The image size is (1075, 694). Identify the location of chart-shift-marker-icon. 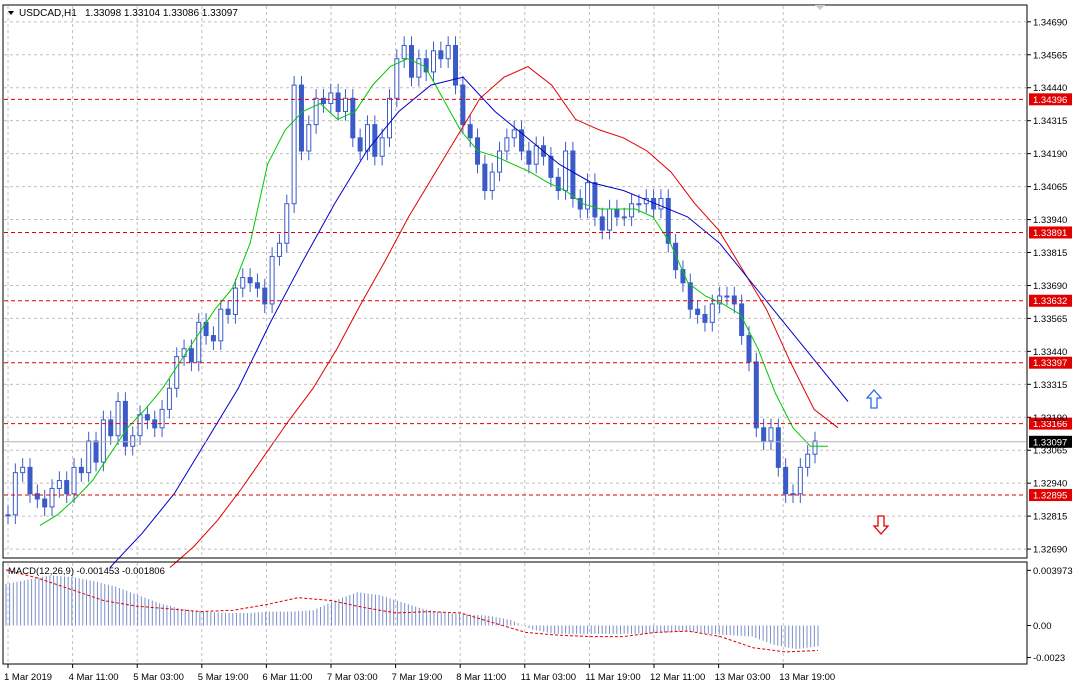
(820, 7).